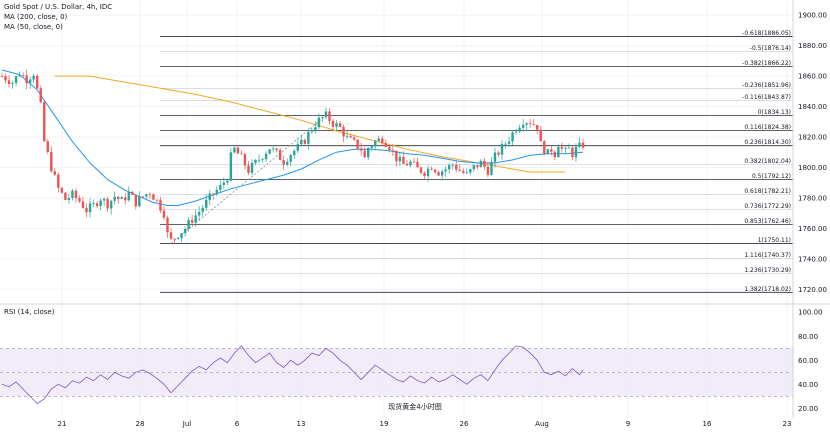 The image size is (830, 434). What do you see at coordinates (812, 198) in the screenshot?
I see `price-tick-label: 1780.00` at bounding box center [812, 198].